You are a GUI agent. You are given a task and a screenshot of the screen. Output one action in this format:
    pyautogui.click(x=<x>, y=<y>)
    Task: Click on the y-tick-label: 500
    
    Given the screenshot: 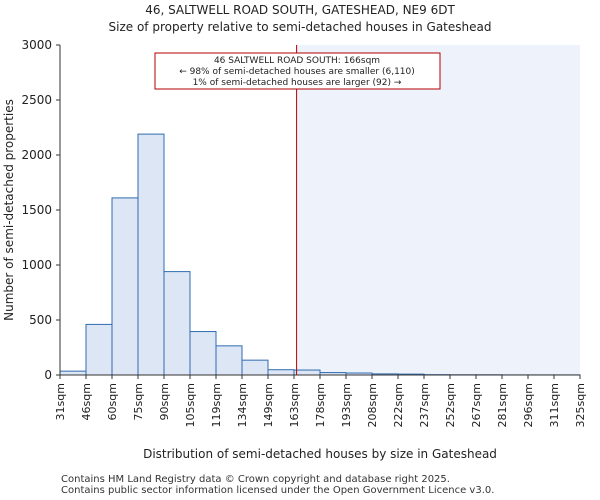 What is the action you would take?
    pyautogui.click(x=40, y=320)
    